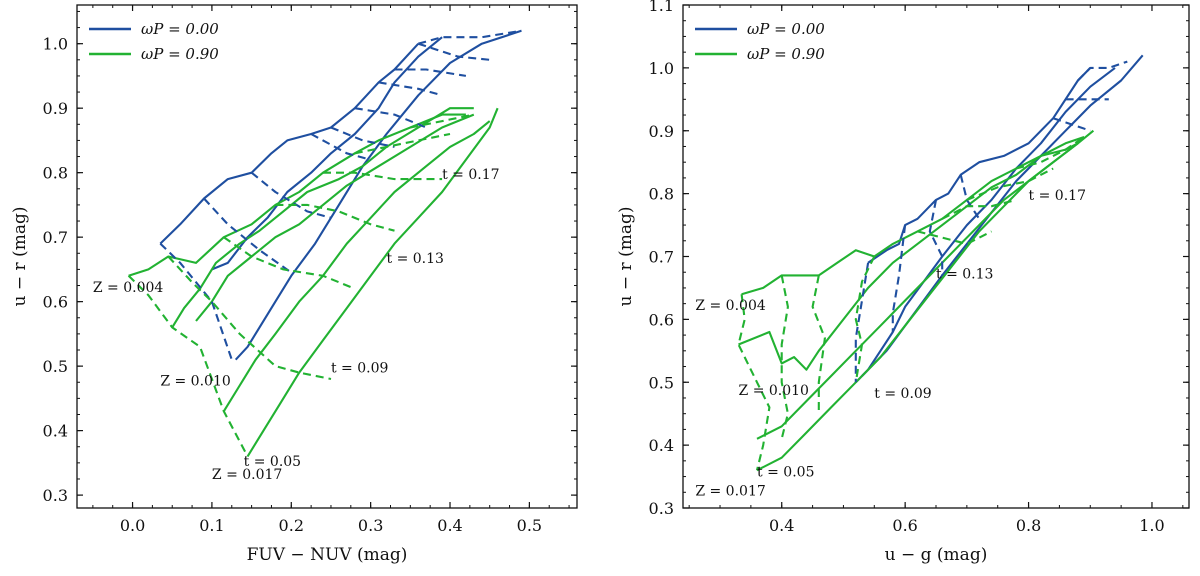 This screenshot has width=1200, height=576. Describe the element at coordinates (626, 257) in the screenshot. I see `right-y-axis-label: u − r (mag)` at that location.